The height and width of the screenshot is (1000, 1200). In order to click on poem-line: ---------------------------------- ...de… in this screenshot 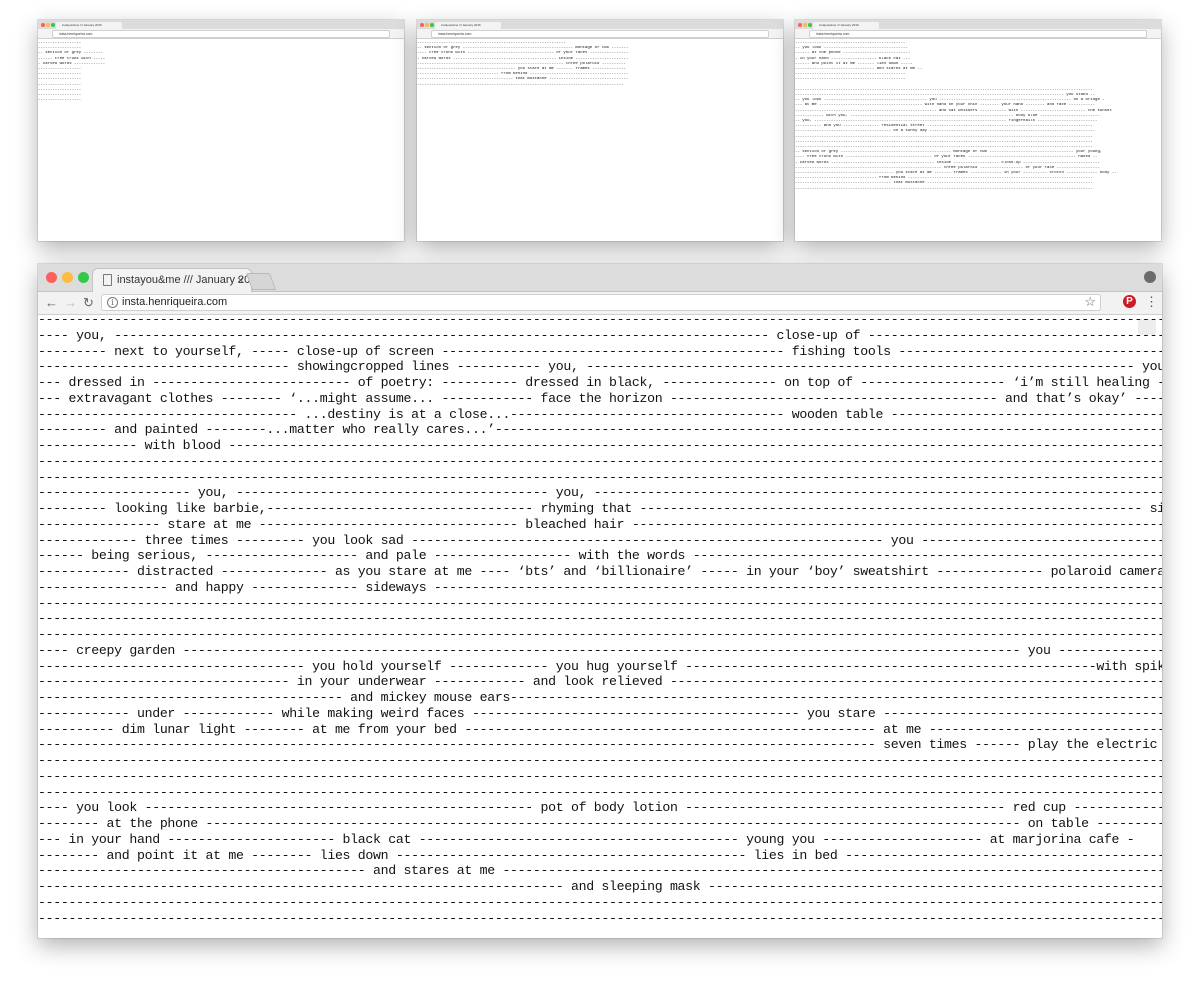, I will do `click(600, 414)`.